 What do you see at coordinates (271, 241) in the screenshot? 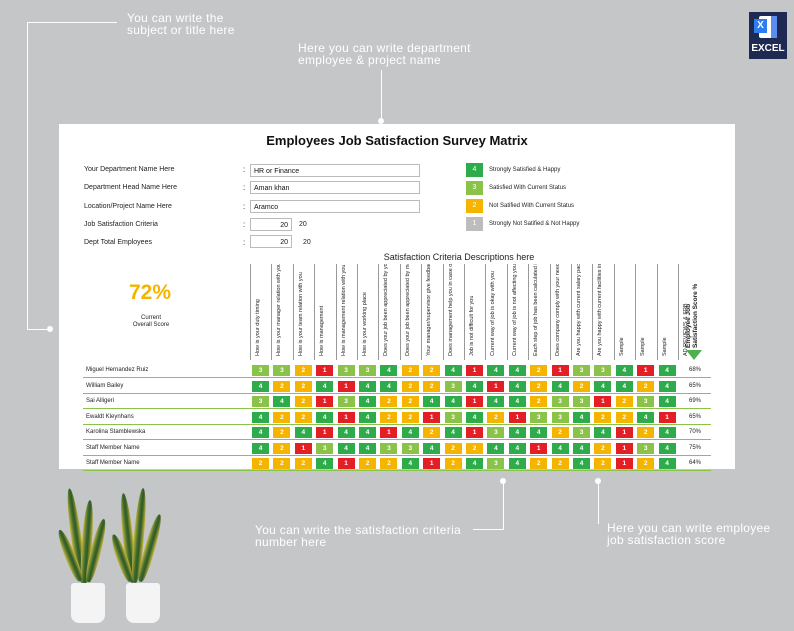
I see `total-employees-input: 20` at bounding box center [271, 241].